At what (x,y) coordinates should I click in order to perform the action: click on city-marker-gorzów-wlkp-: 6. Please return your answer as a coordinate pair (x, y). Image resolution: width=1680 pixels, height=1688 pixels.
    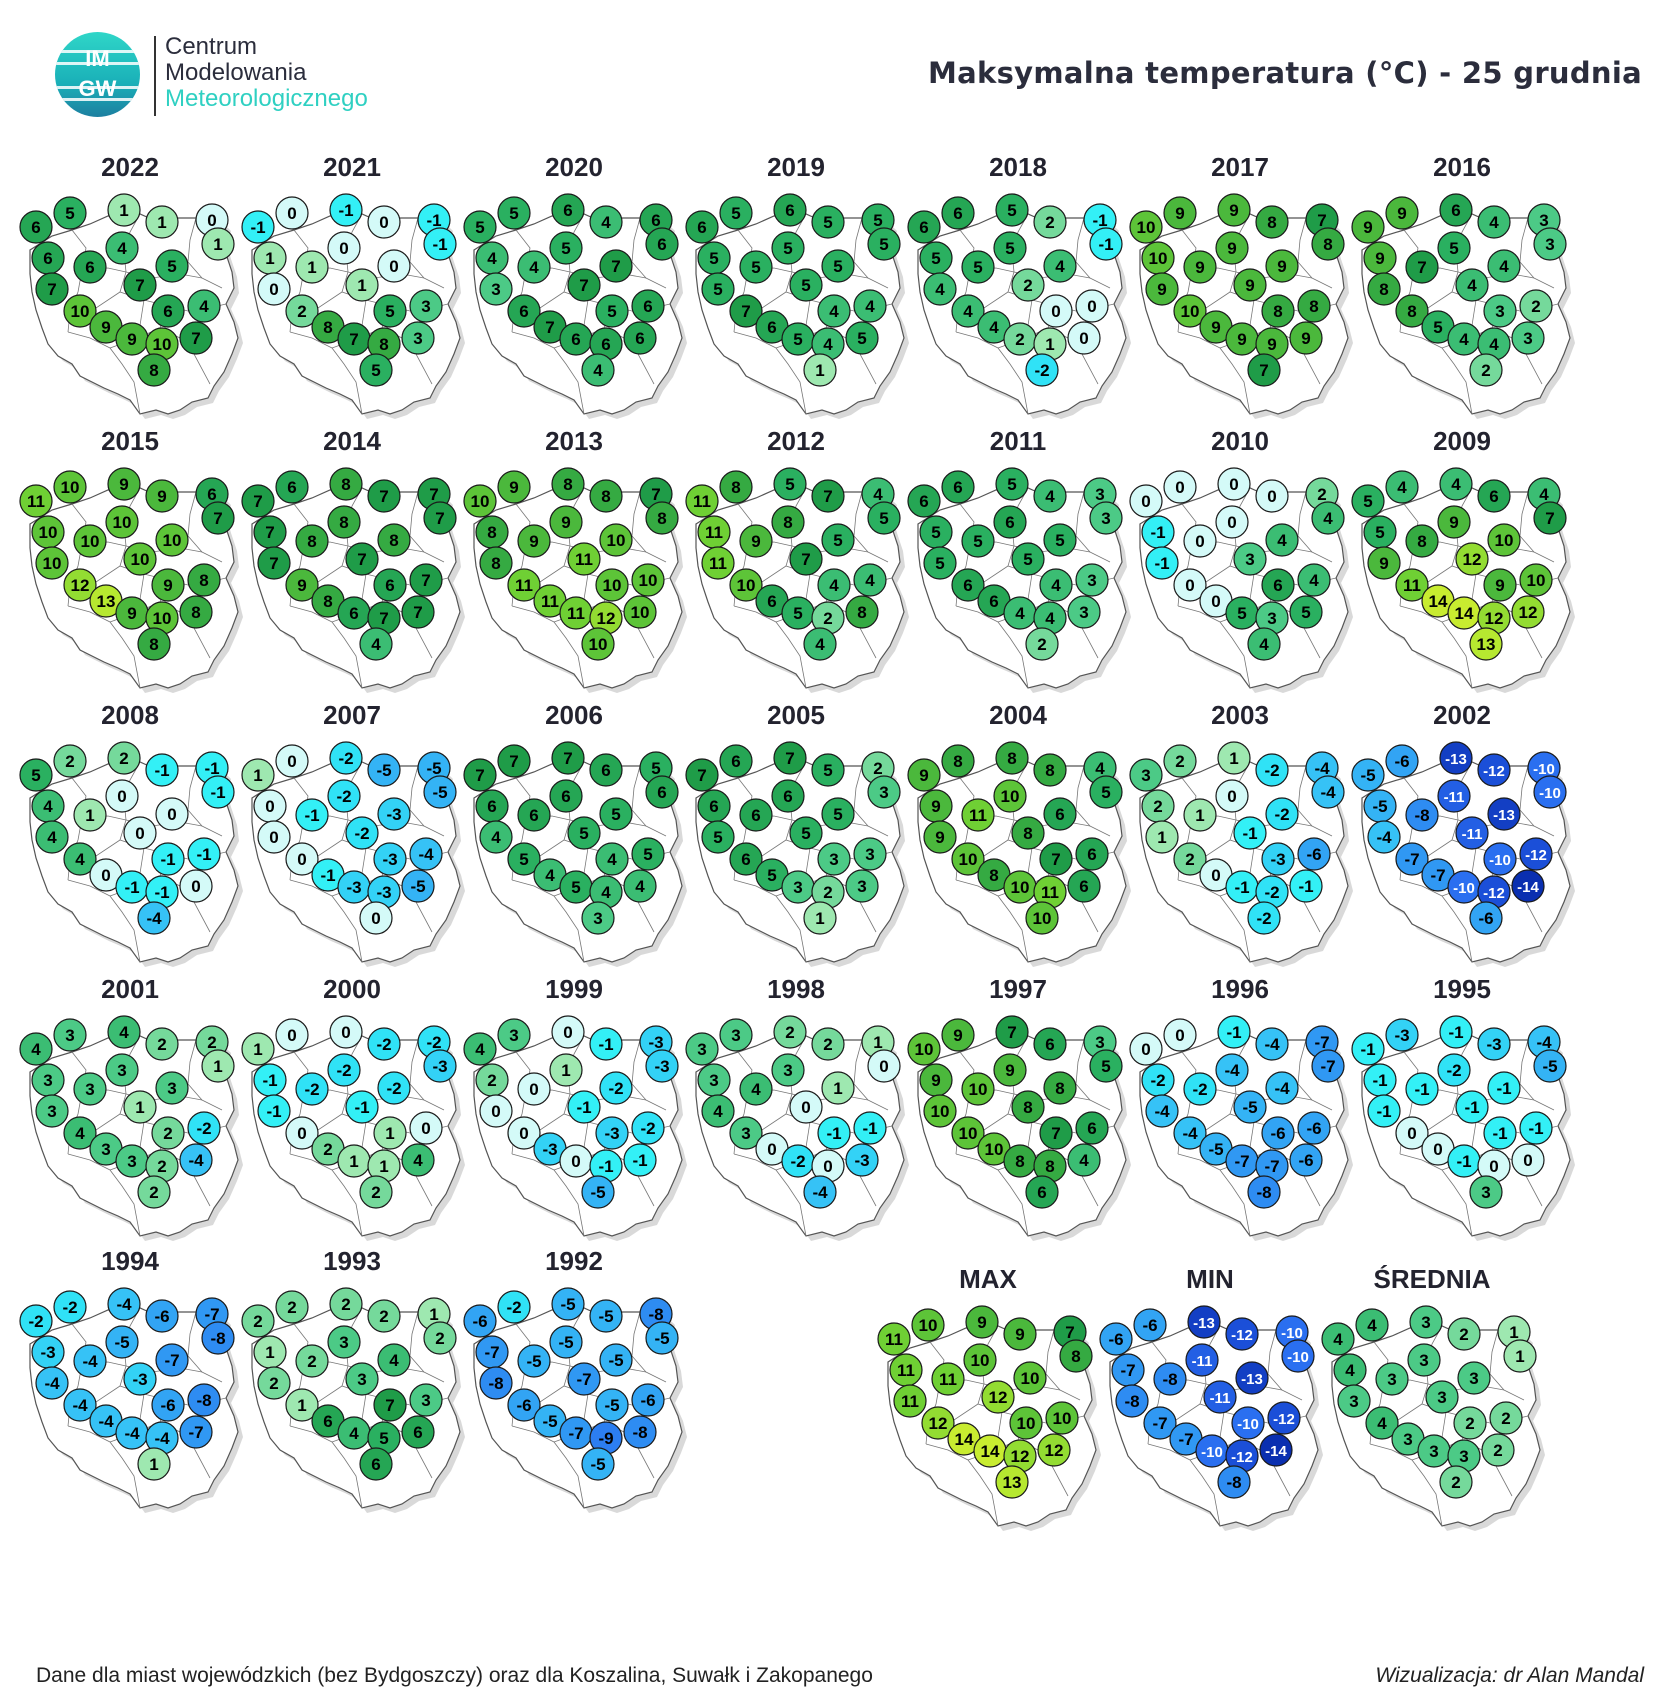
    Looking at the image, I should click on (48, 258).